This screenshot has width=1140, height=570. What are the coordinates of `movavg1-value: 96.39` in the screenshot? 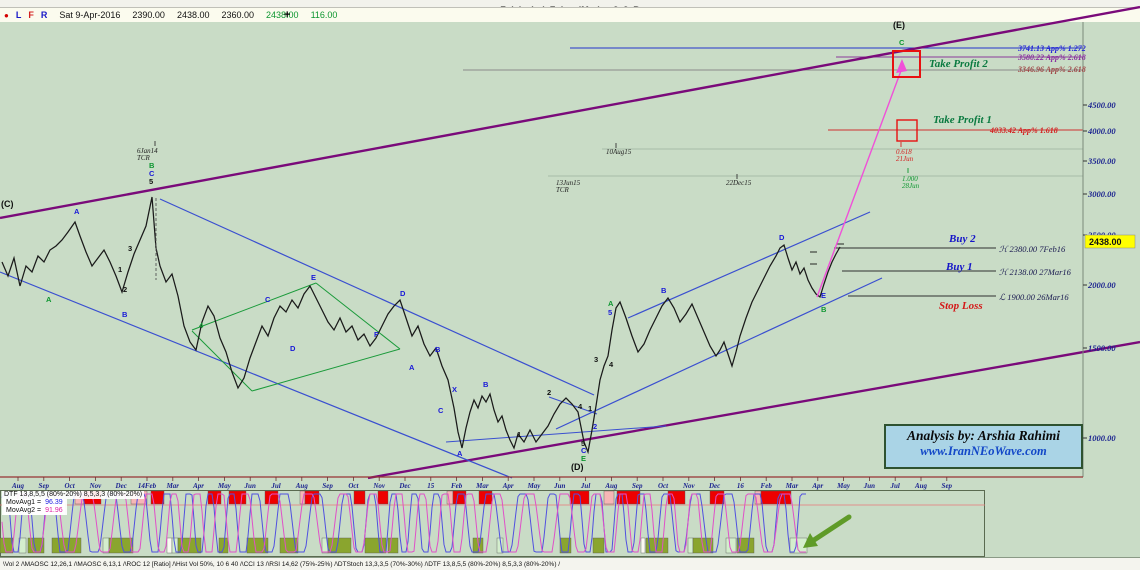 It's located at (54, 503).